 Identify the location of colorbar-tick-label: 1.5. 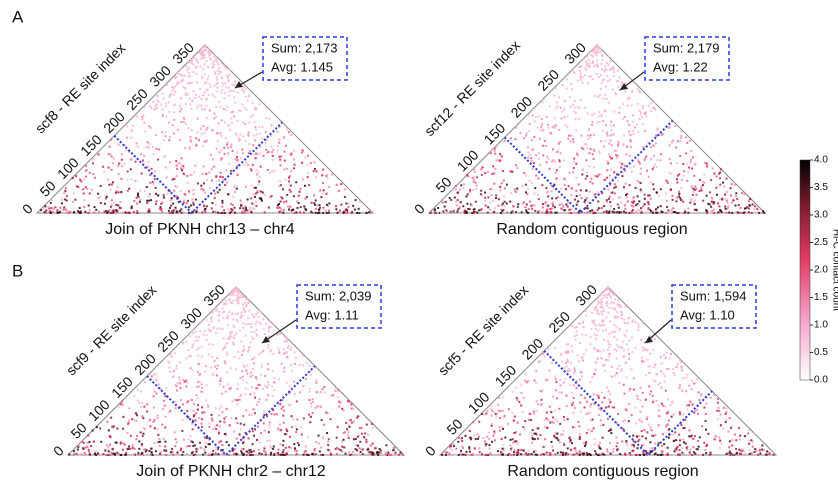
(821, 297).